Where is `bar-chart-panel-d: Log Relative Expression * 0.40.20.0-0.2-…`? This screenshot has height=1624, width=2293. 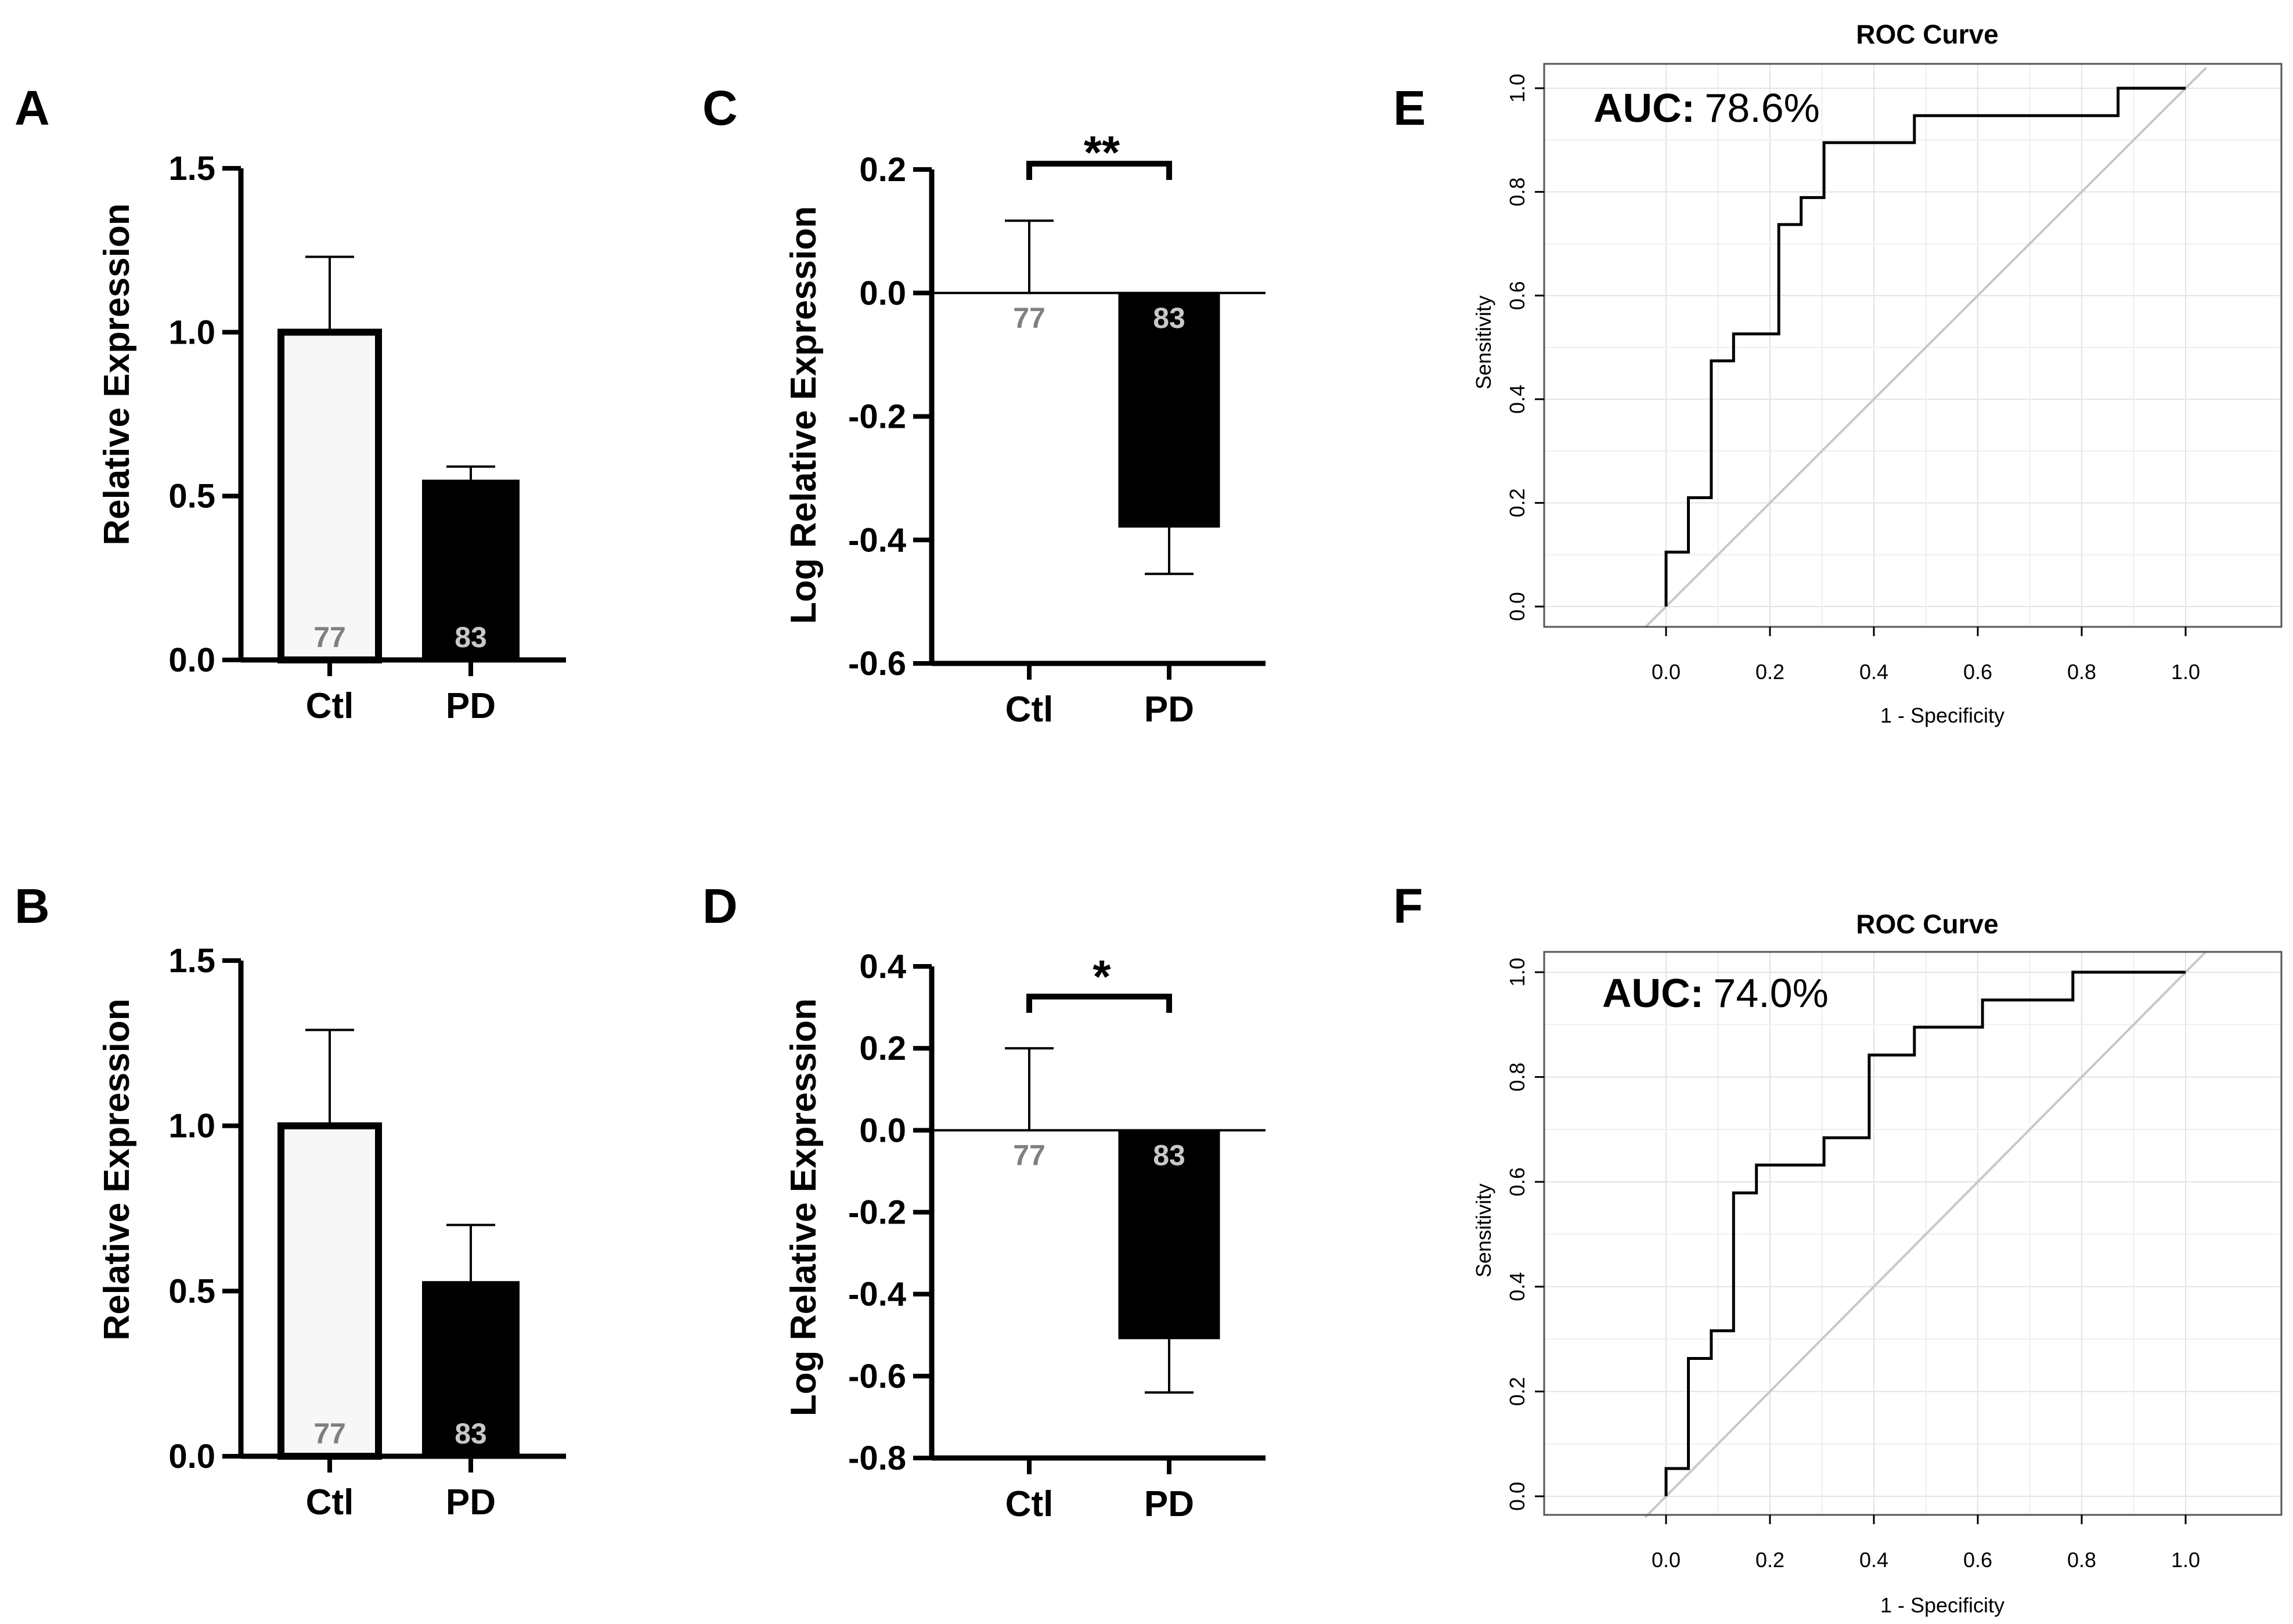 bar-chart-panel-d: Log Relative Expression * 0.40.20.0-0.2-… is located at coordinates (1025, 1236).